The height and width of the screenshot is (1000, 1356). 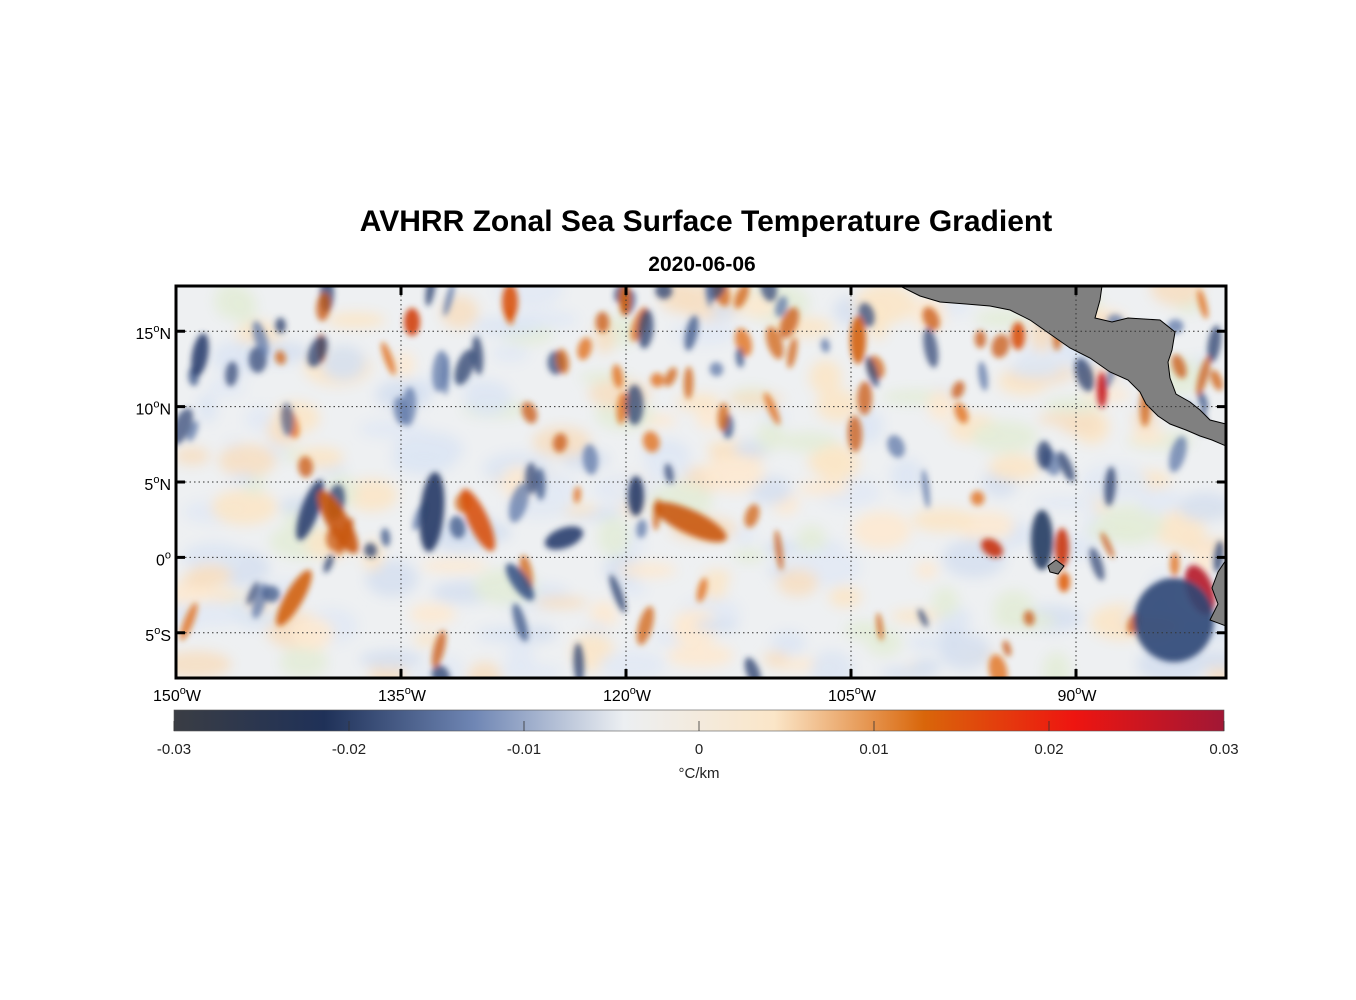 What do you see at coordinates (1056, 567) in the screenshot?
I see `galapagos-island` at bounding box center [1056, 567].